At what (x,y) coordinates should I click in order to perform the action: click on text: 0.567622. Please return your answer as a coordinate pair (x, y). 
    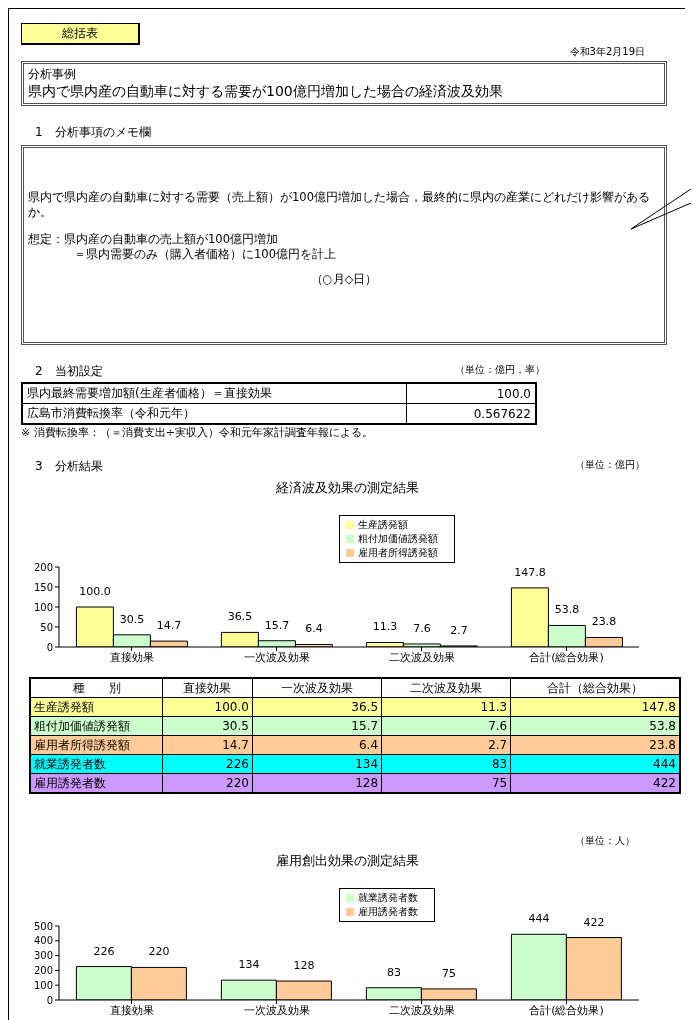
    Looking at the image, I should click on (471, 413).